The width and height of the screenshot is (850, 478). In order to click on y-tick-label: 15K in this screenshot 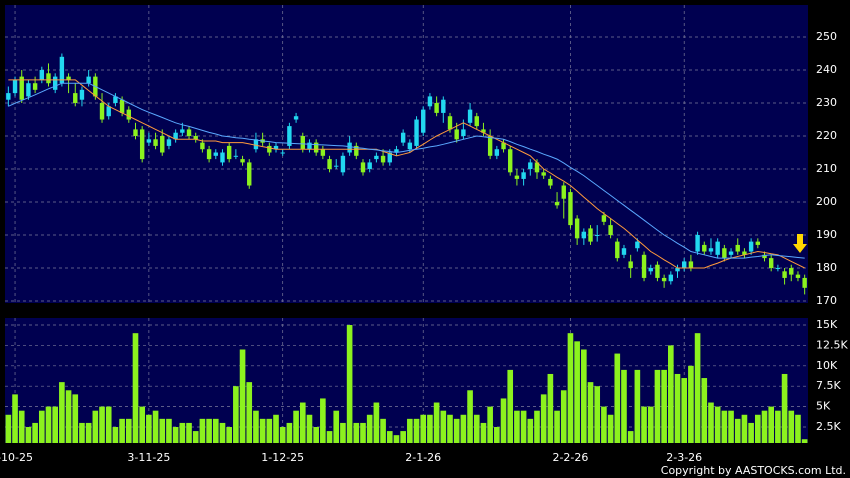, I will do `click(827, 324)`.